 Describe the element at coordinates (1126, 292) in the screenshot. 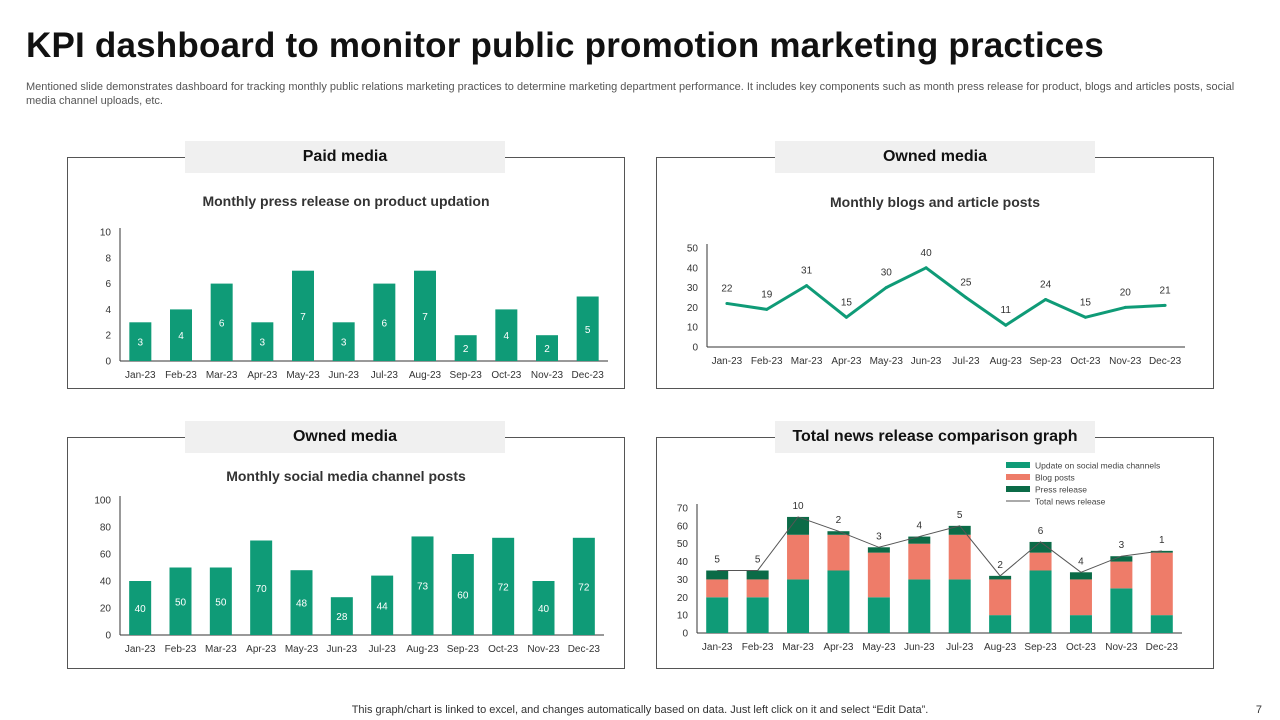

I see `point-data-label: 20` at that location.